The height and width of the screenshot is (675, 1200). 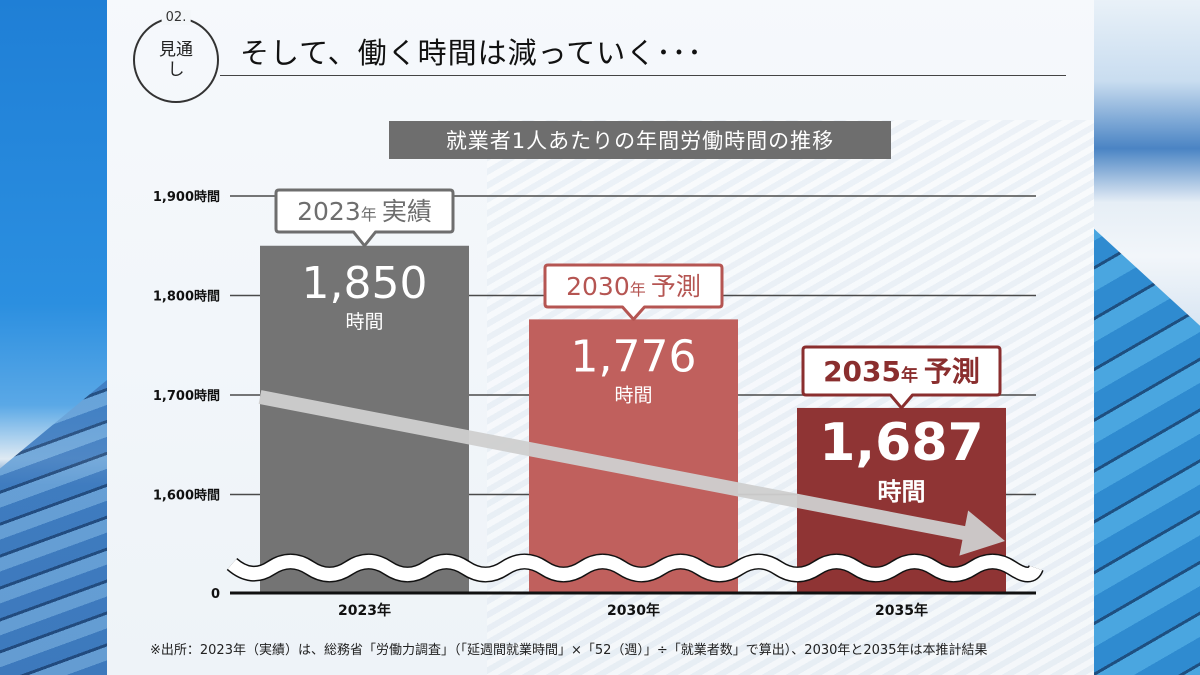 What do you see at coordinates (329, 211) in the screenshot?
I see `callout-year: 2023` at bounding box center [329, 211].